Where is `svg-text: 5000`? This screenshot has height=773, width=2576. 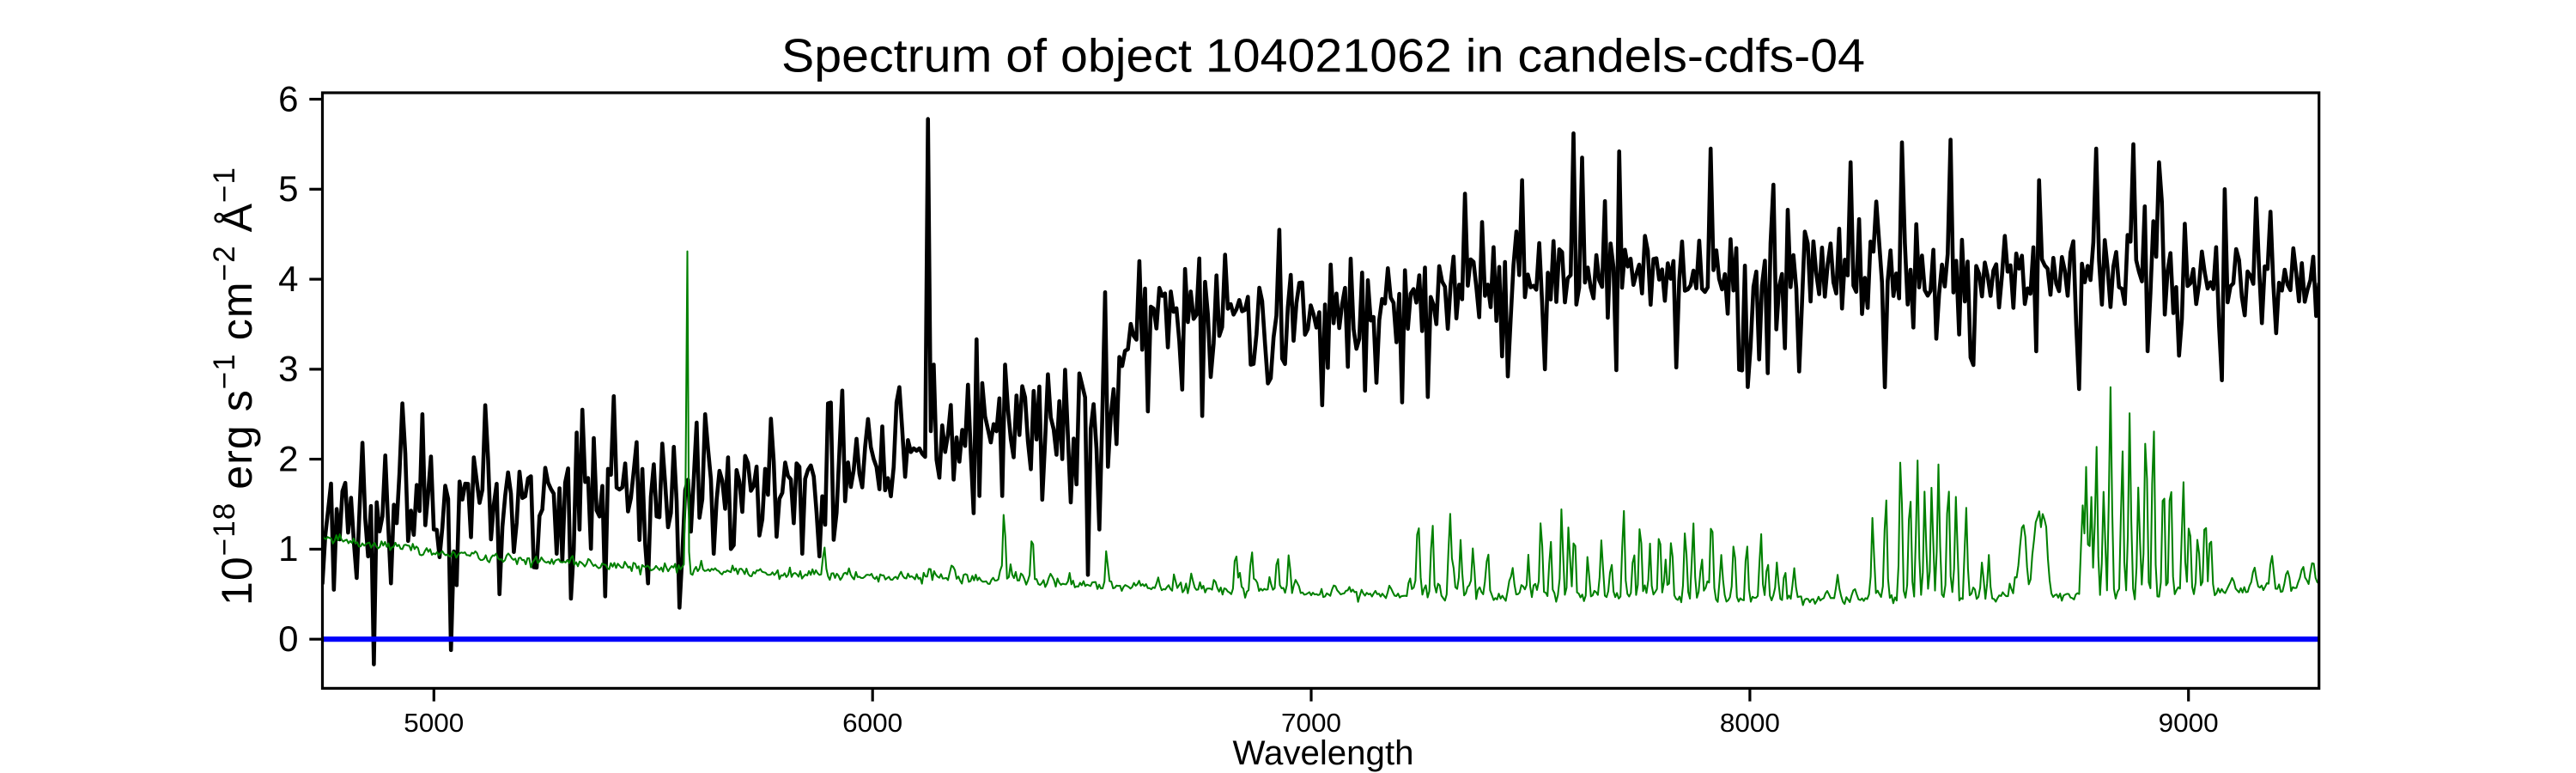 svg-text: 5000 is located at coordinates (434, 723).